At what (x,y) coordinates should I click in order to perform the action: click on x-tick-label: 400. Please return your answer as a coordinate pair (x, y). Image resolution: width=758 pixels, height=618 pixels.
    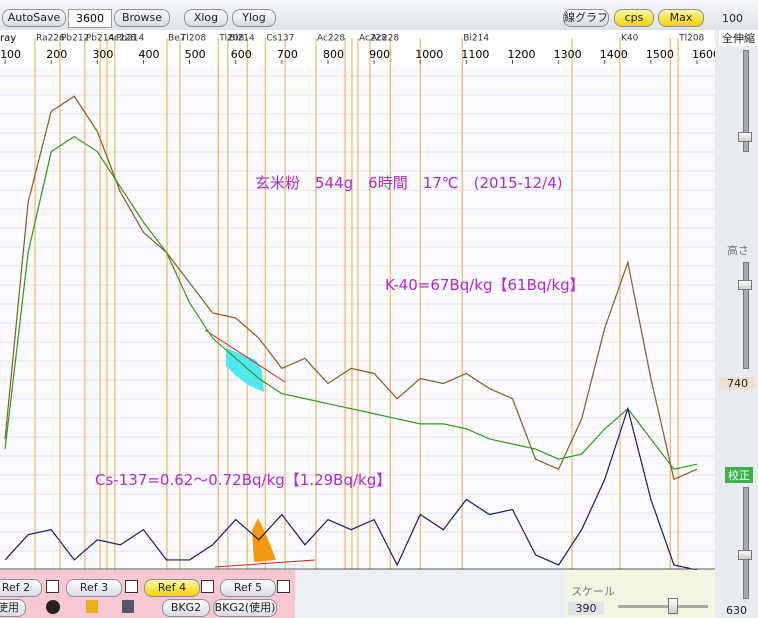
    Looking at the image, I should click on (148, 54).